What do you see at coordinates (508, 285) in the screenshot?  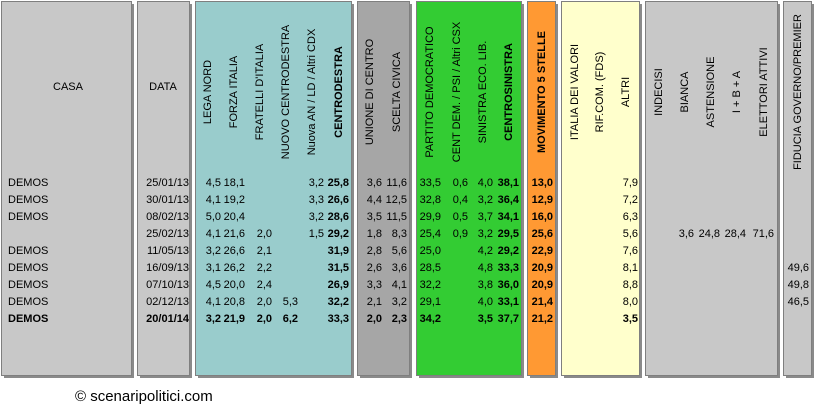 I see `table-cell: 36,0` at bounding box center [508, 285].